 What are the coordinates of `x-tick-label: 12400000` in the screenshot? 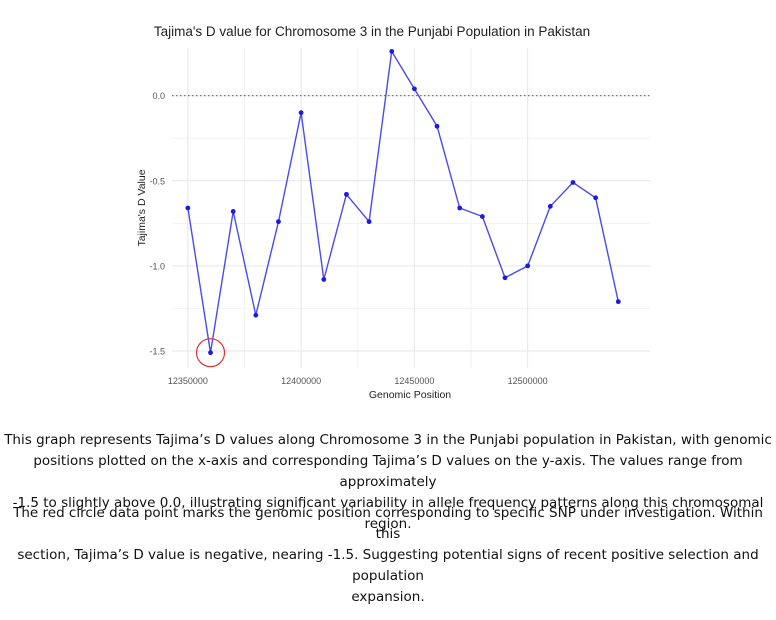 It's located at (301, 381).